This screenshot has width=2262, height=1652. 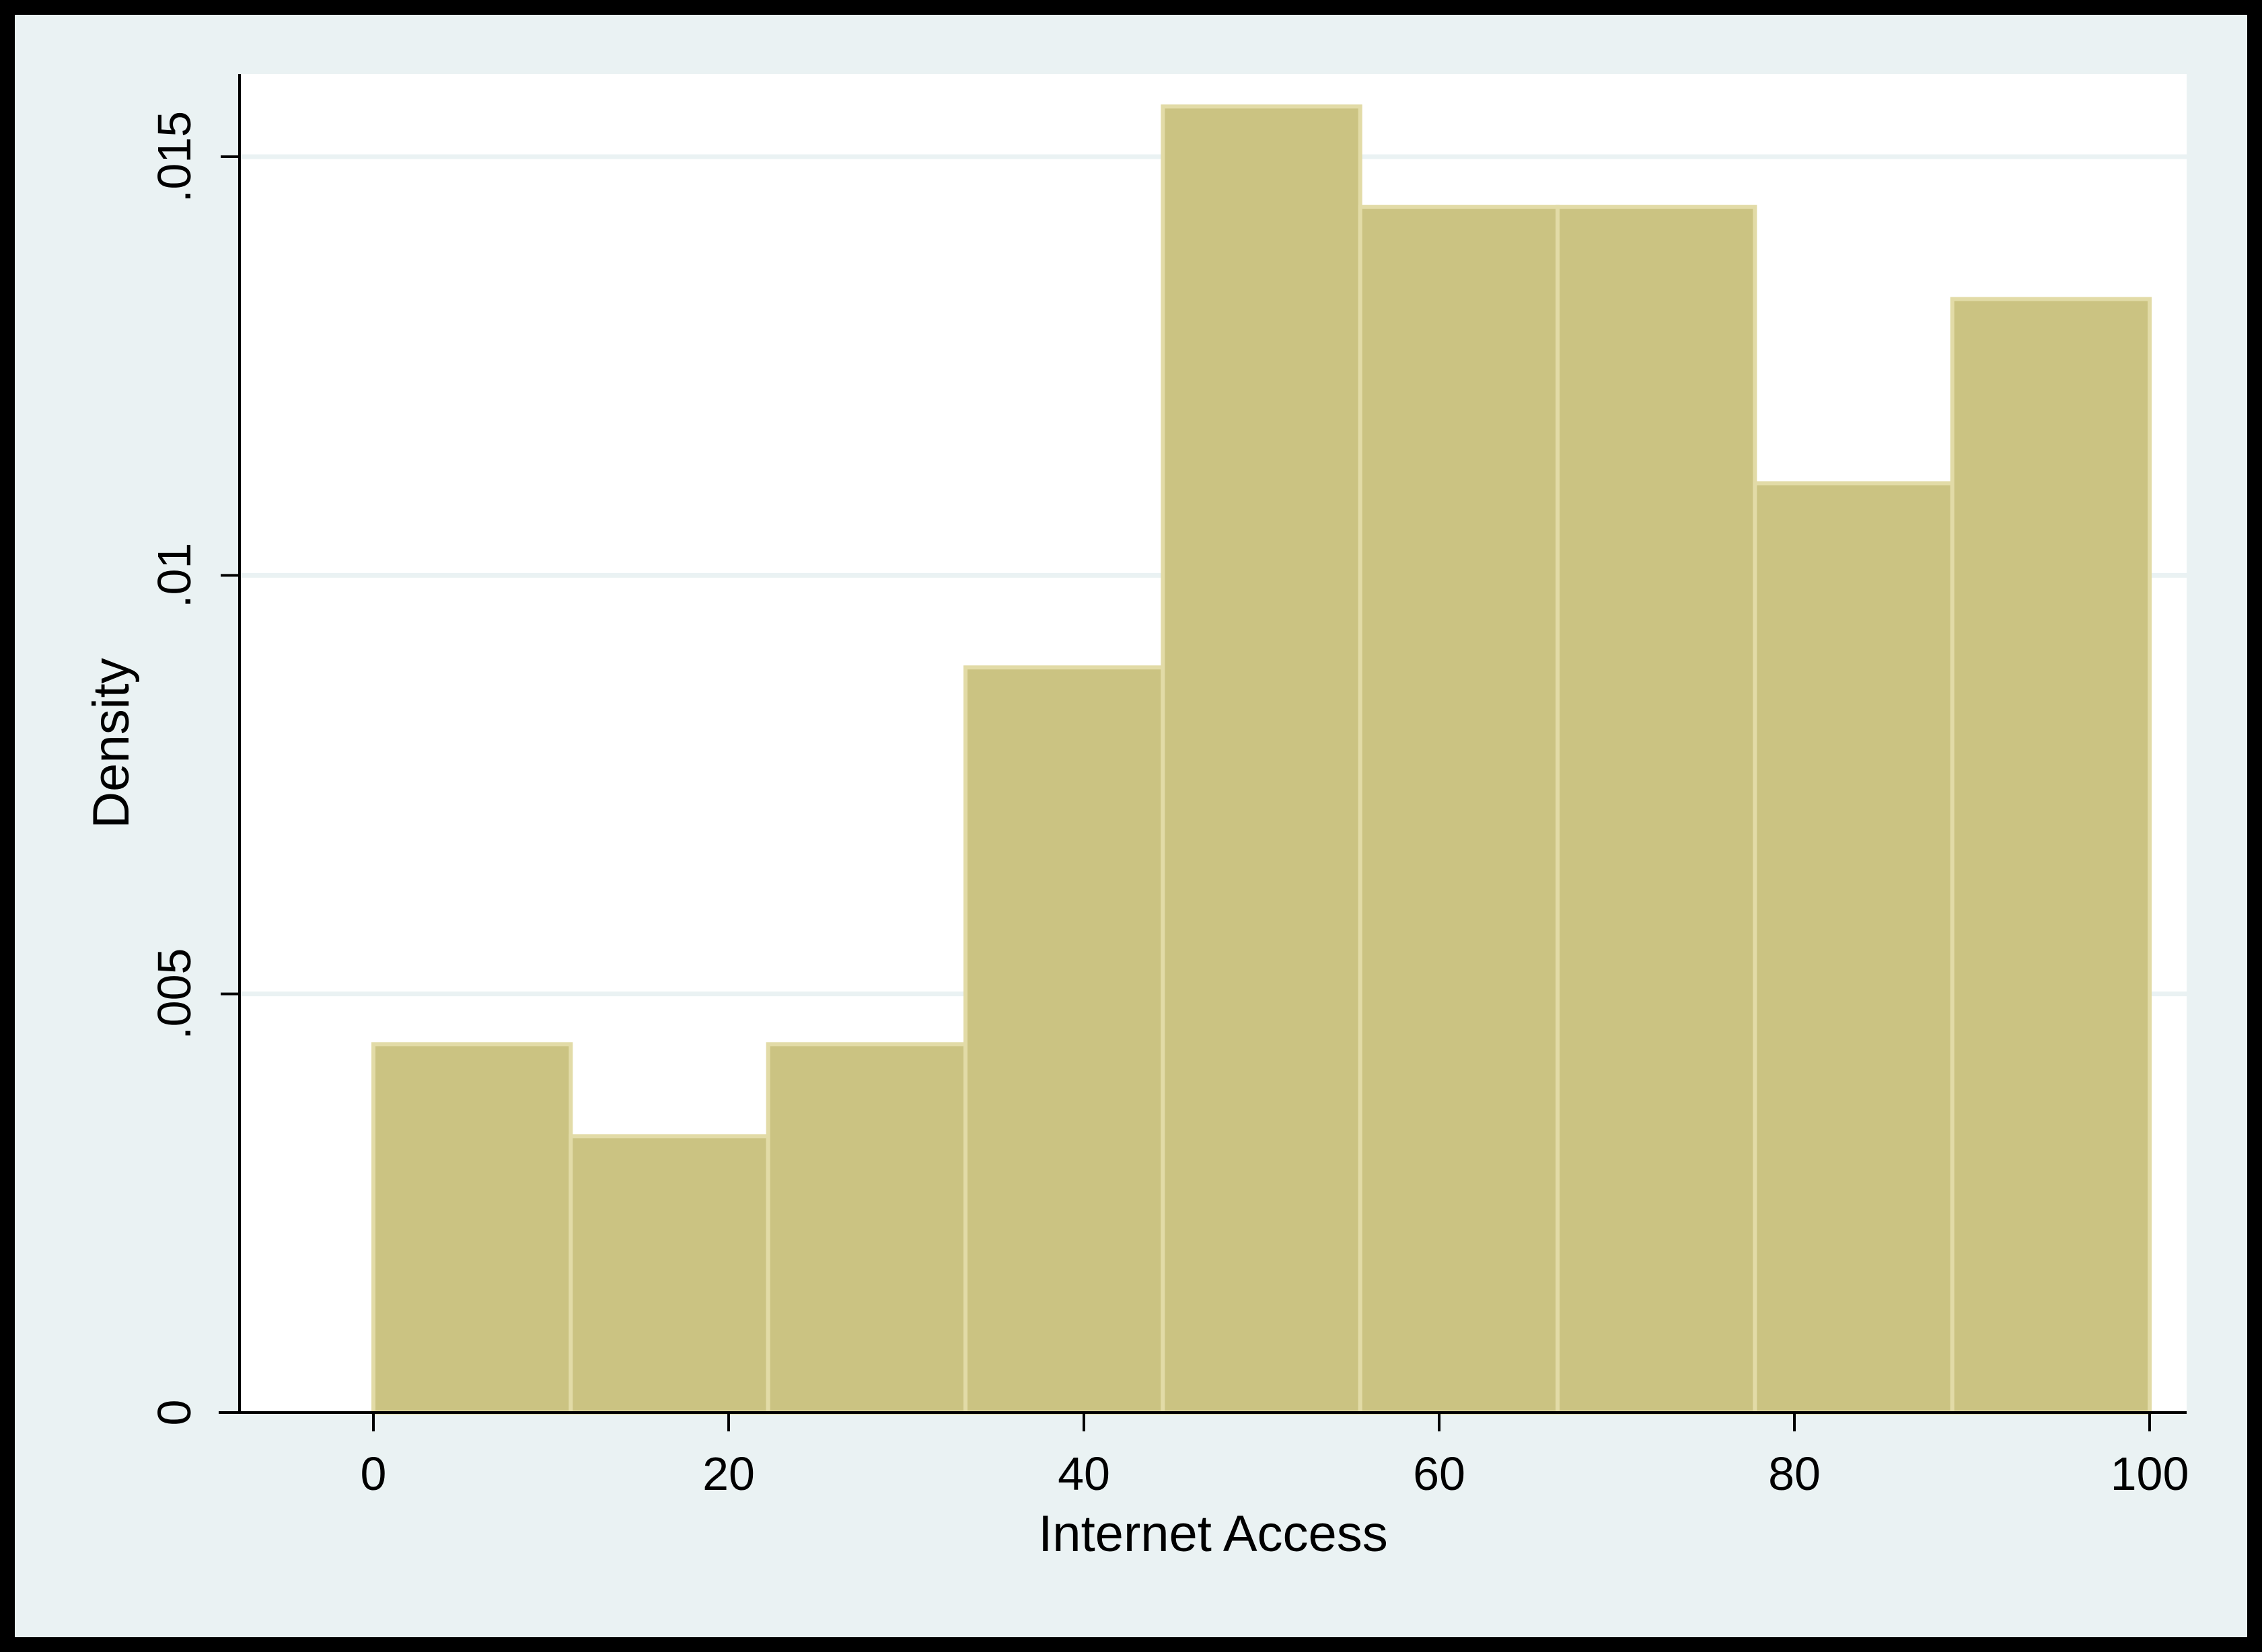 What do you see at coordinates (174, 575) in the screenshot?
I see `y-tick-label-2: .01` at bounding box center [174, 575].